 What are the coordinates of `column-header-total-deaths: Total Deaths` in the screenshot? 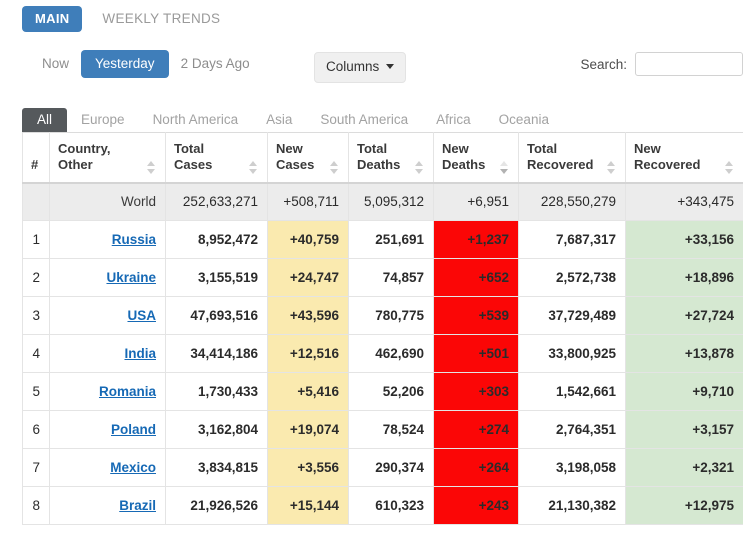 It's located at (391, 158).